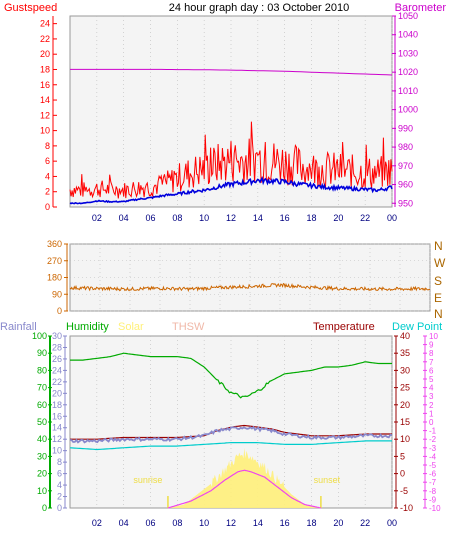 This screenshot has height=555, width=468. Describe the element at coordinates (42, 422) in the screenshot. I see `chart-3-tick-label: 50` at that location.